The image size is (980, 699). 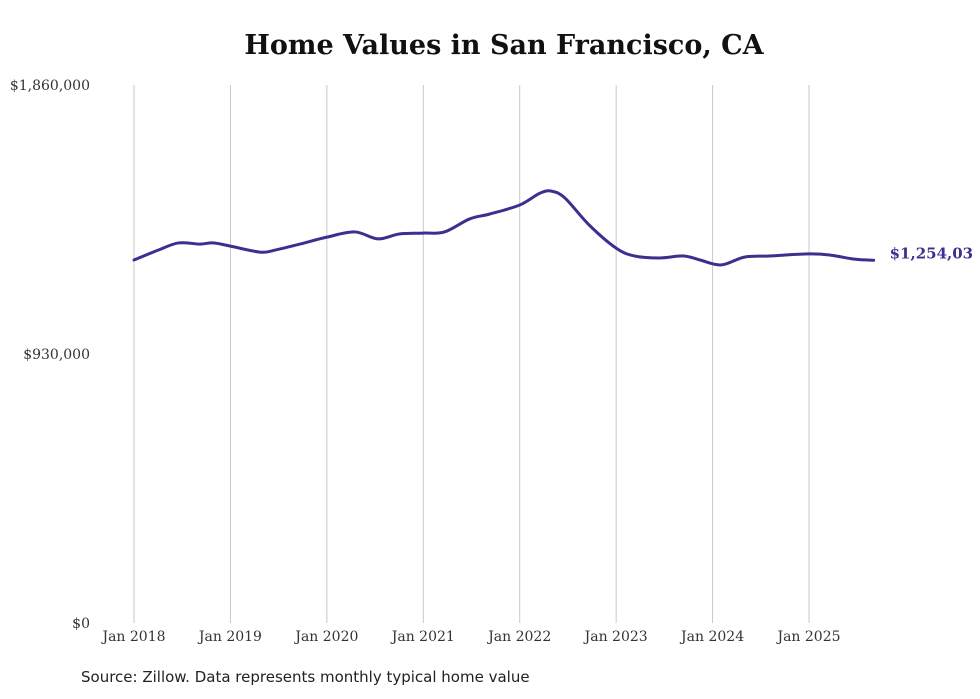 What do you see at coordinates (50, 86) in the screenshot?
I see `y-tick-label: $1,860,000` at bounding box center [50, 86].